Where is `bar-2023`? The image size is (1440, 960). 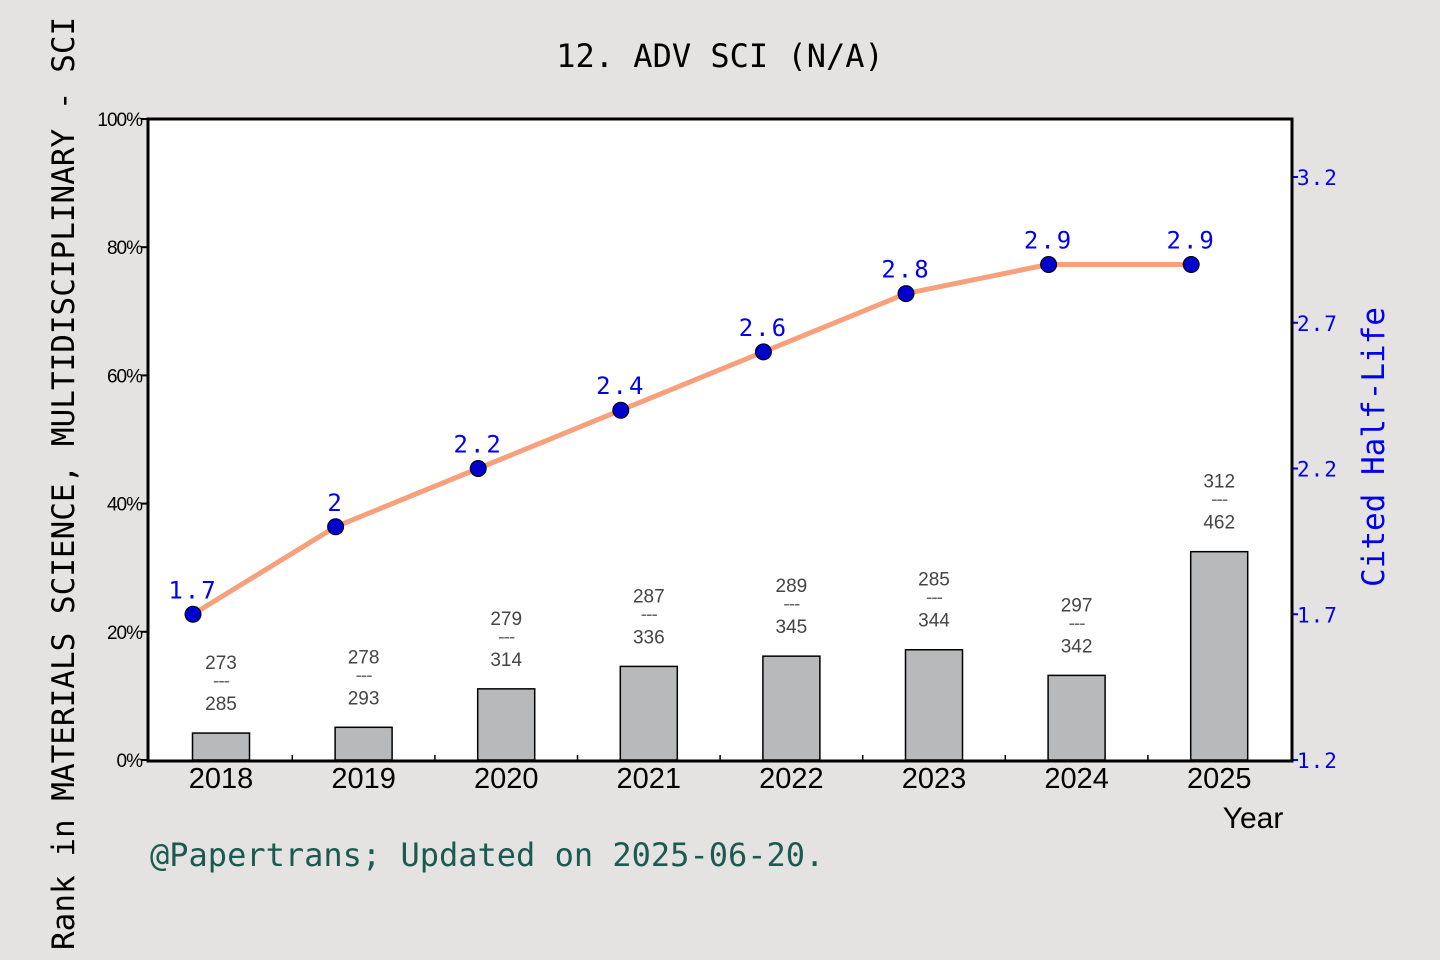
bar-2023 is located at coordinates (934, 704).